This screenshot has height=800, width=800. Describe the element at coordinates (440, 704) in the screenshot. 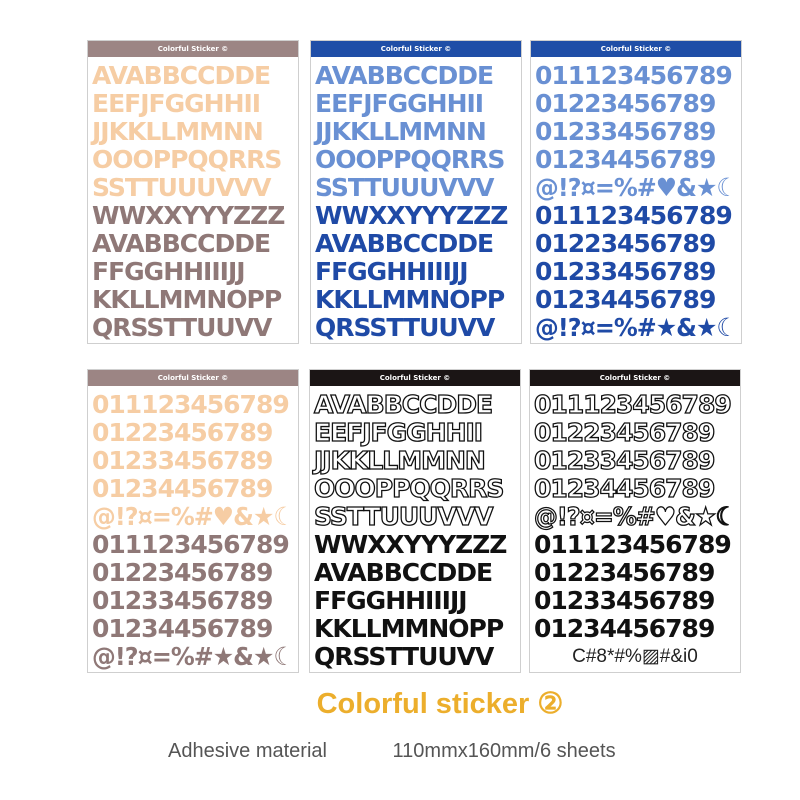

I see `product-title: Colorful sticker ②` at that location.